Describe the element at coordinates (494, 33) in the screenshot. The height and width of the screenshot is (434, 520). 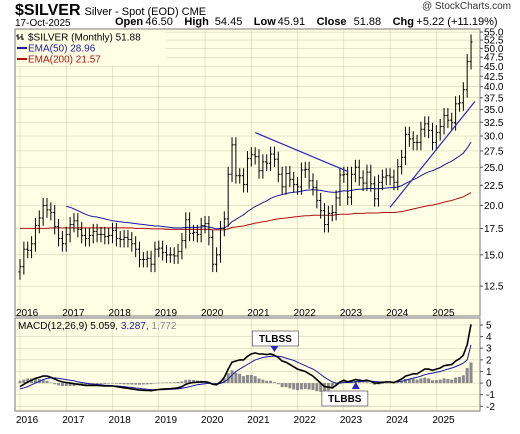
I see `price-tick-label: 55.0` at that location.